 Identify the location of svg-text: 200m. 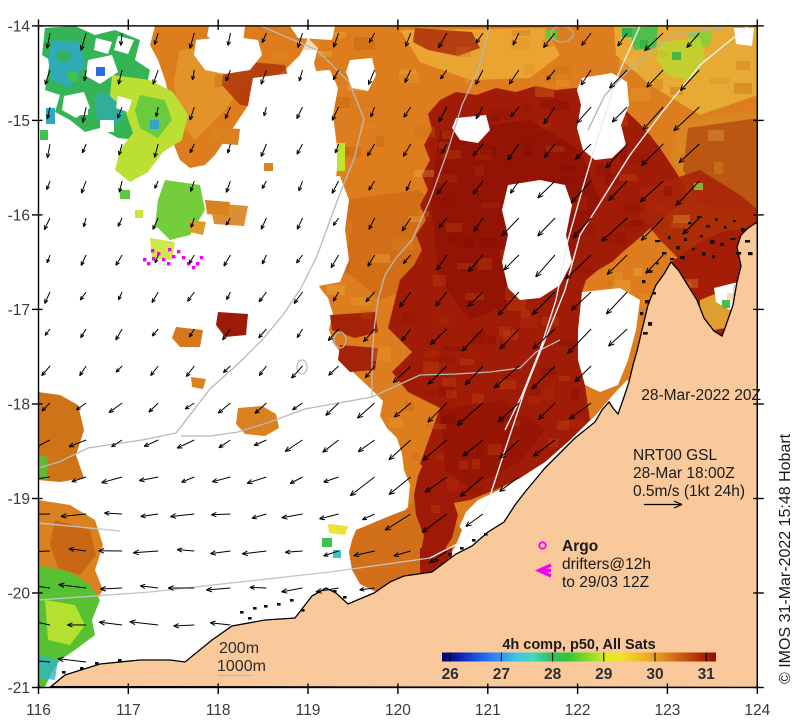
(239, 648).